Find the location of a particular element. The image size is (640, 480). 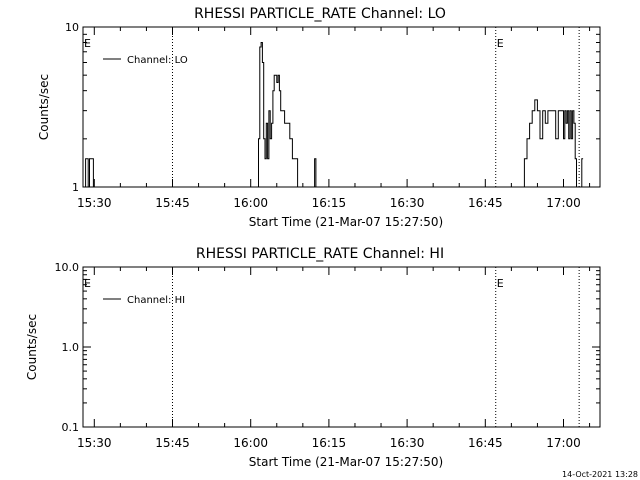

y-tick-label: 10 is located at coordinates (72, 27).